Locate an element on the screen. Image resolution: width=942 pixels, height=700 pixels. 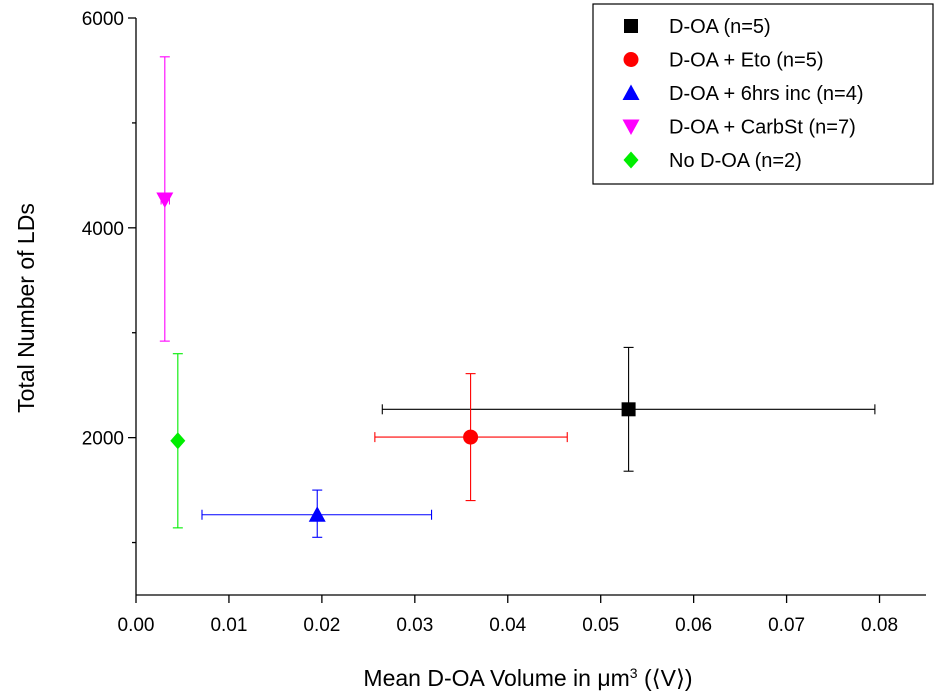
legend-label: D-OA + 6hrs inc (n=4) is located at coordinates (766, 94).